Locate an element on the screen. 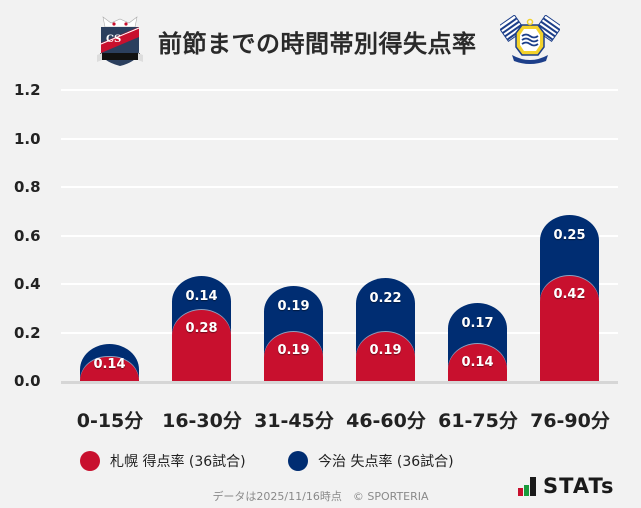  legend-item-home: 札幌 得点率 (36試合) is located at coordinates (163, 461).